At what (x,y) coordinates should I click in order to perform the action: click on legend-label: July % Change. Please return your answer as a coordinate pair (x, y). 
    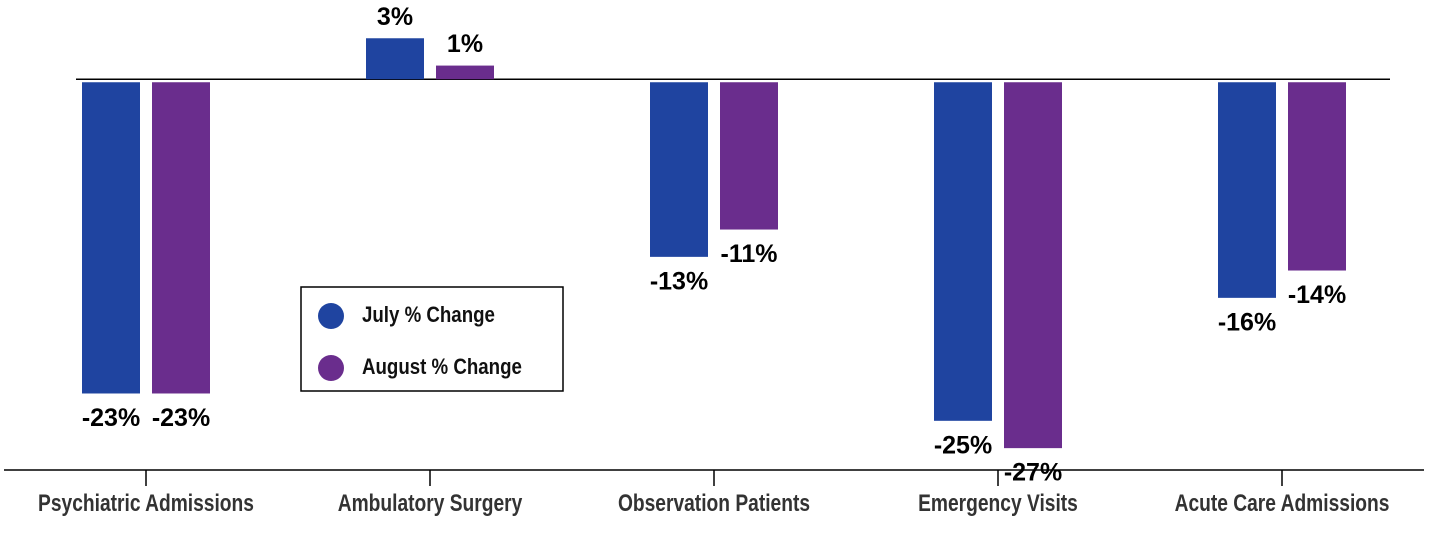
    Looking at the image, I should click on (428, 315).